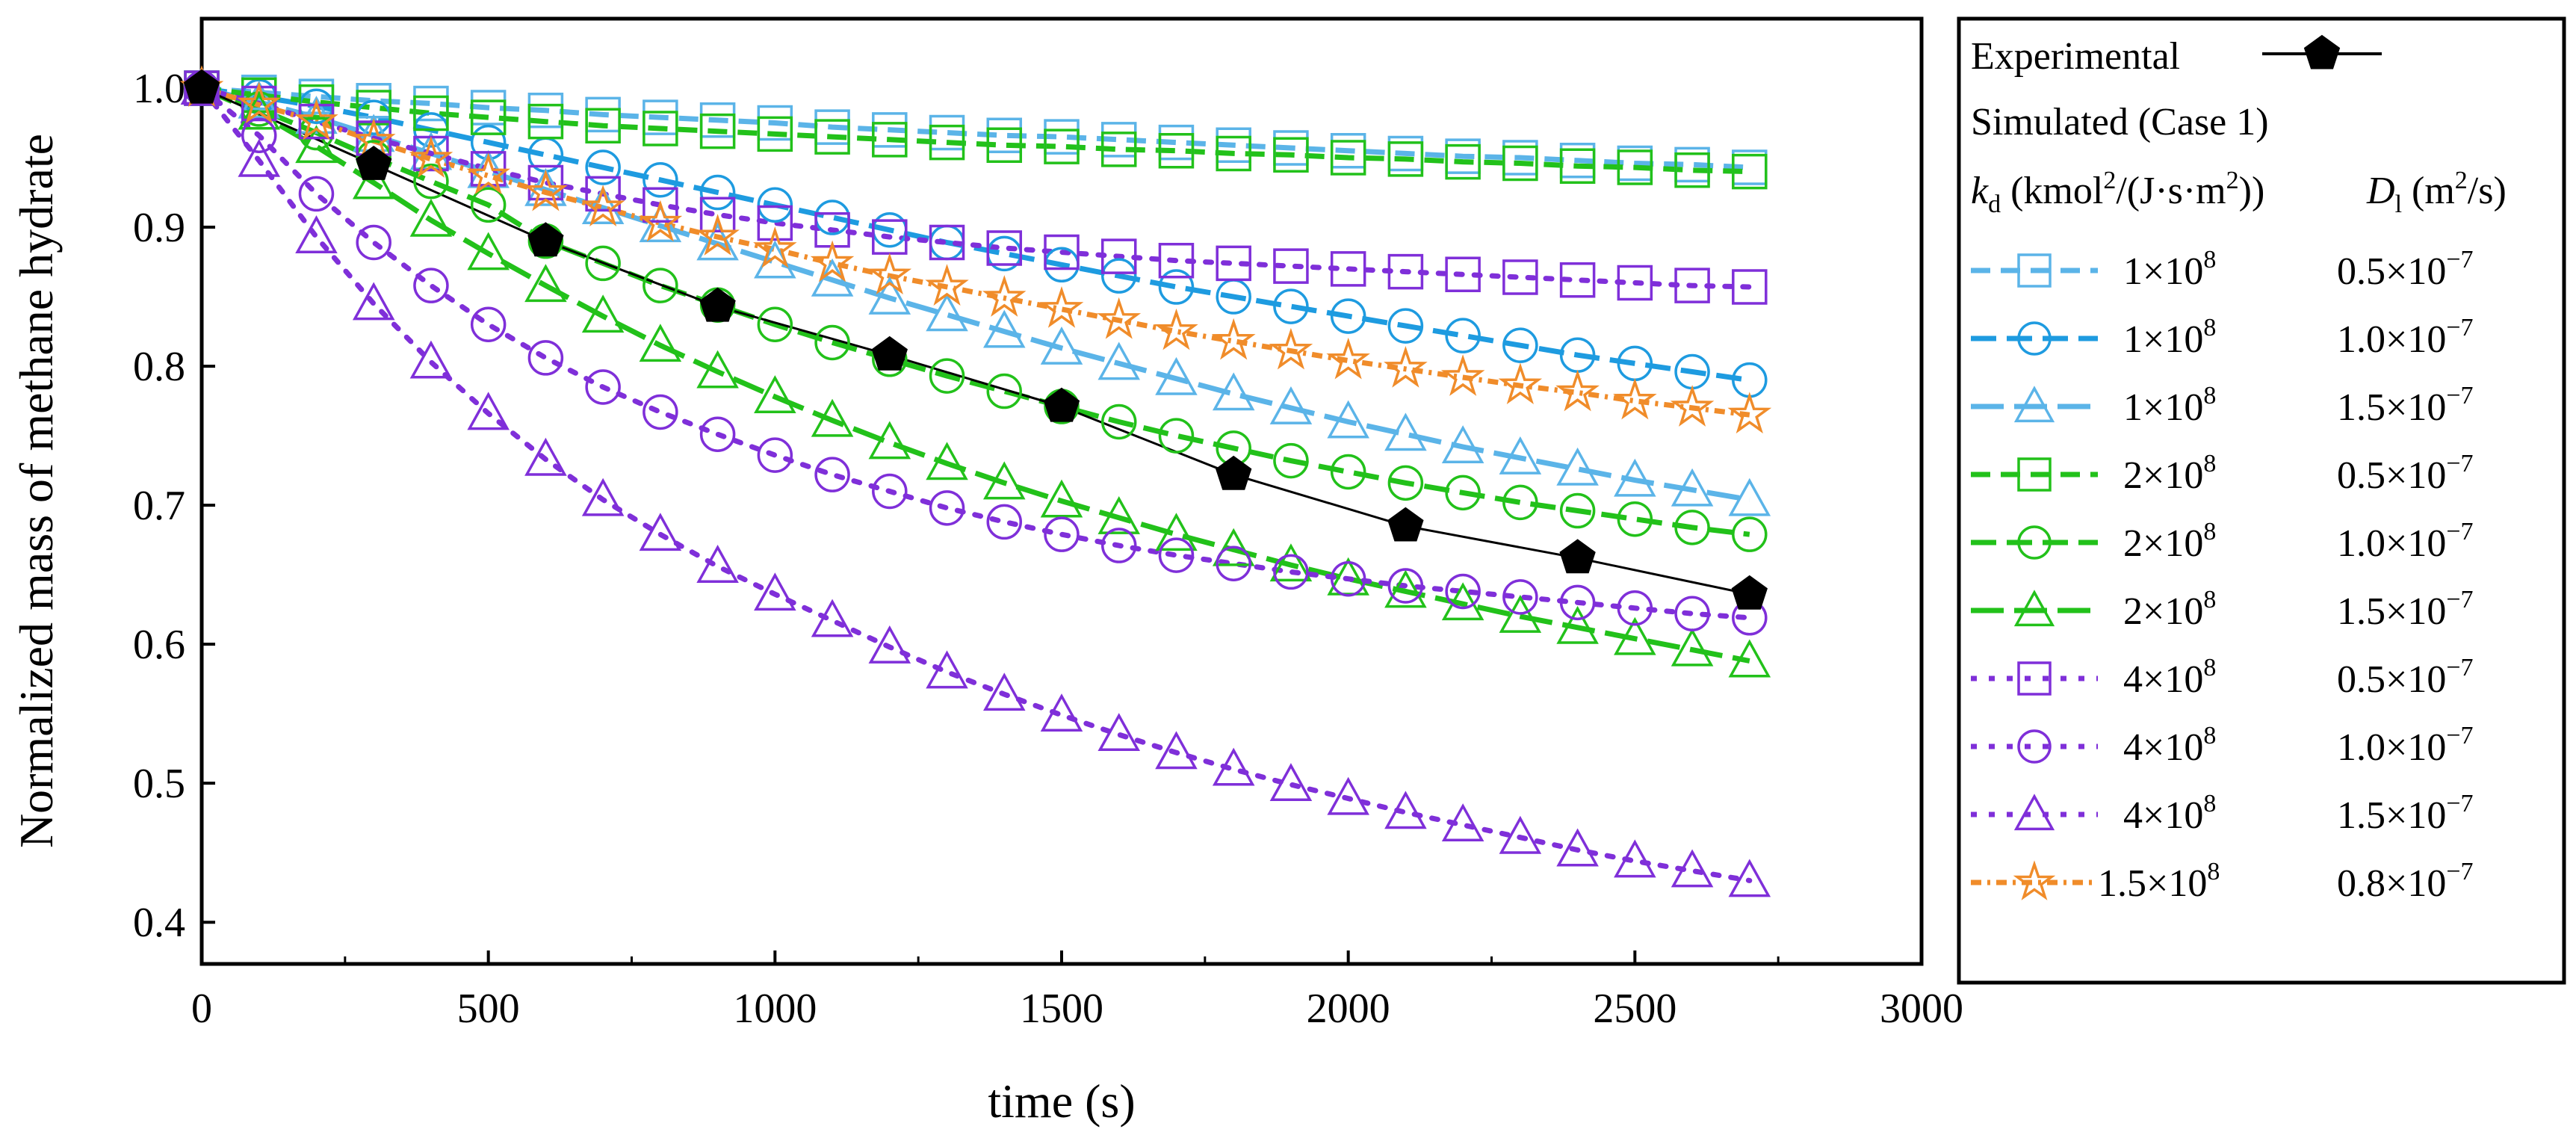 This screenshot has height=1147, width=2576. What do you see at coordinates (1921, 1009) in the screenshot?
I see `x-tick-label: 3000` at bounding box center [1921, 1009].